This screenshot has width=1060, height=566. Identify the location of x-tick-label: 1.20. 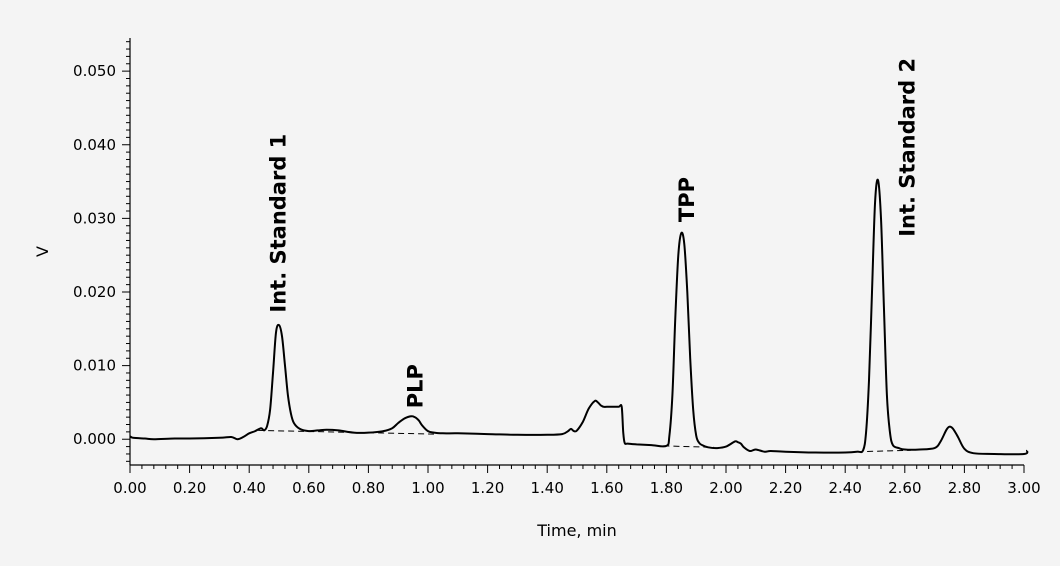
(487, 488).